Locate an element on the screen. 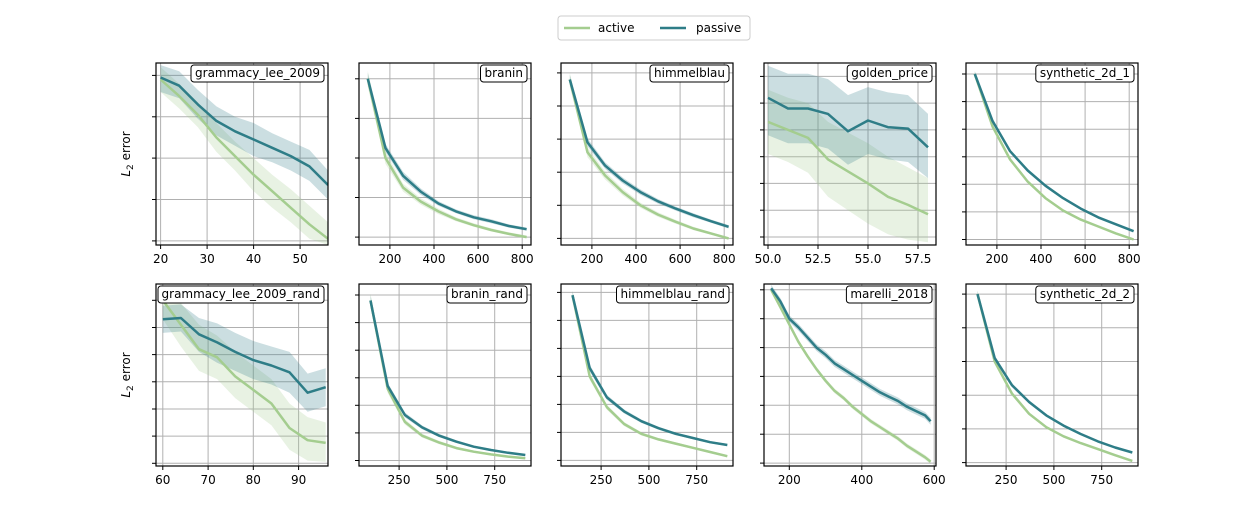 Image resolution: width=1259 pixels, height=525 pixels. panel-marelli_2018: 200 400 600 marelli_2018 is located at coordinates (853, 385).